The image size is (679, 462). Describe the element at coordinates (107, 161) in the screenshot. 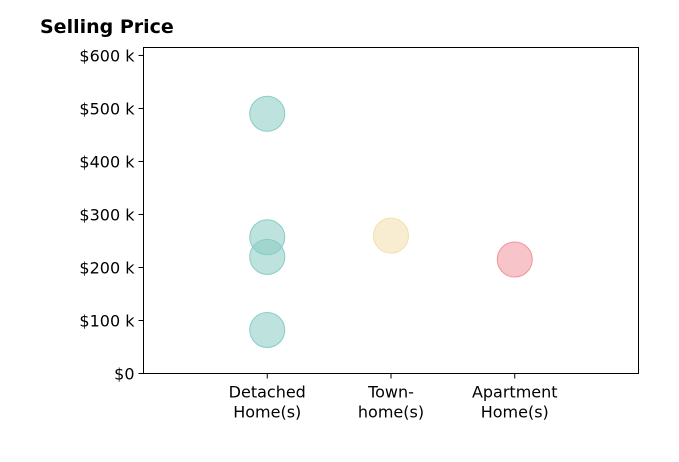

I see `y-tick-label: $400 k` at that location.